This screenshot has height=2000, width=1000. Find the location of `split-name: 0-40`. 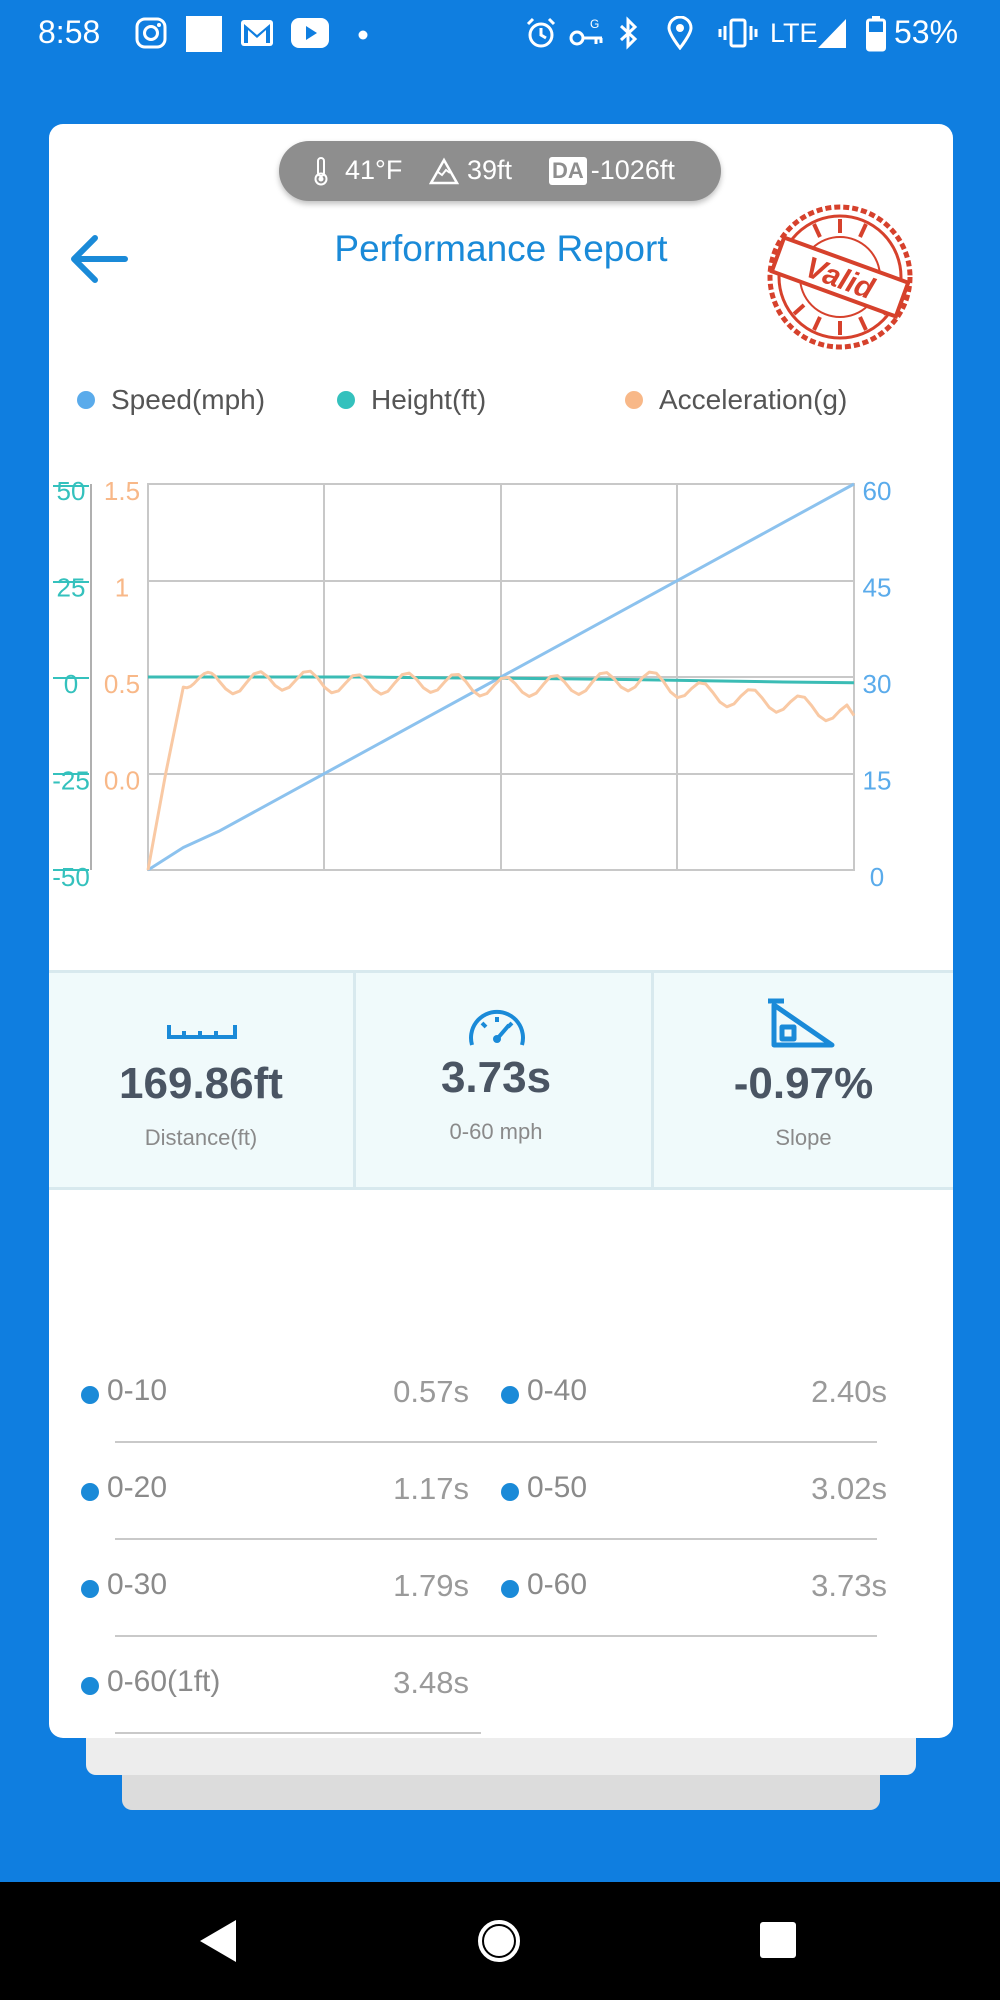

split-name: 0-40 is located at coordinates (557, 1390).